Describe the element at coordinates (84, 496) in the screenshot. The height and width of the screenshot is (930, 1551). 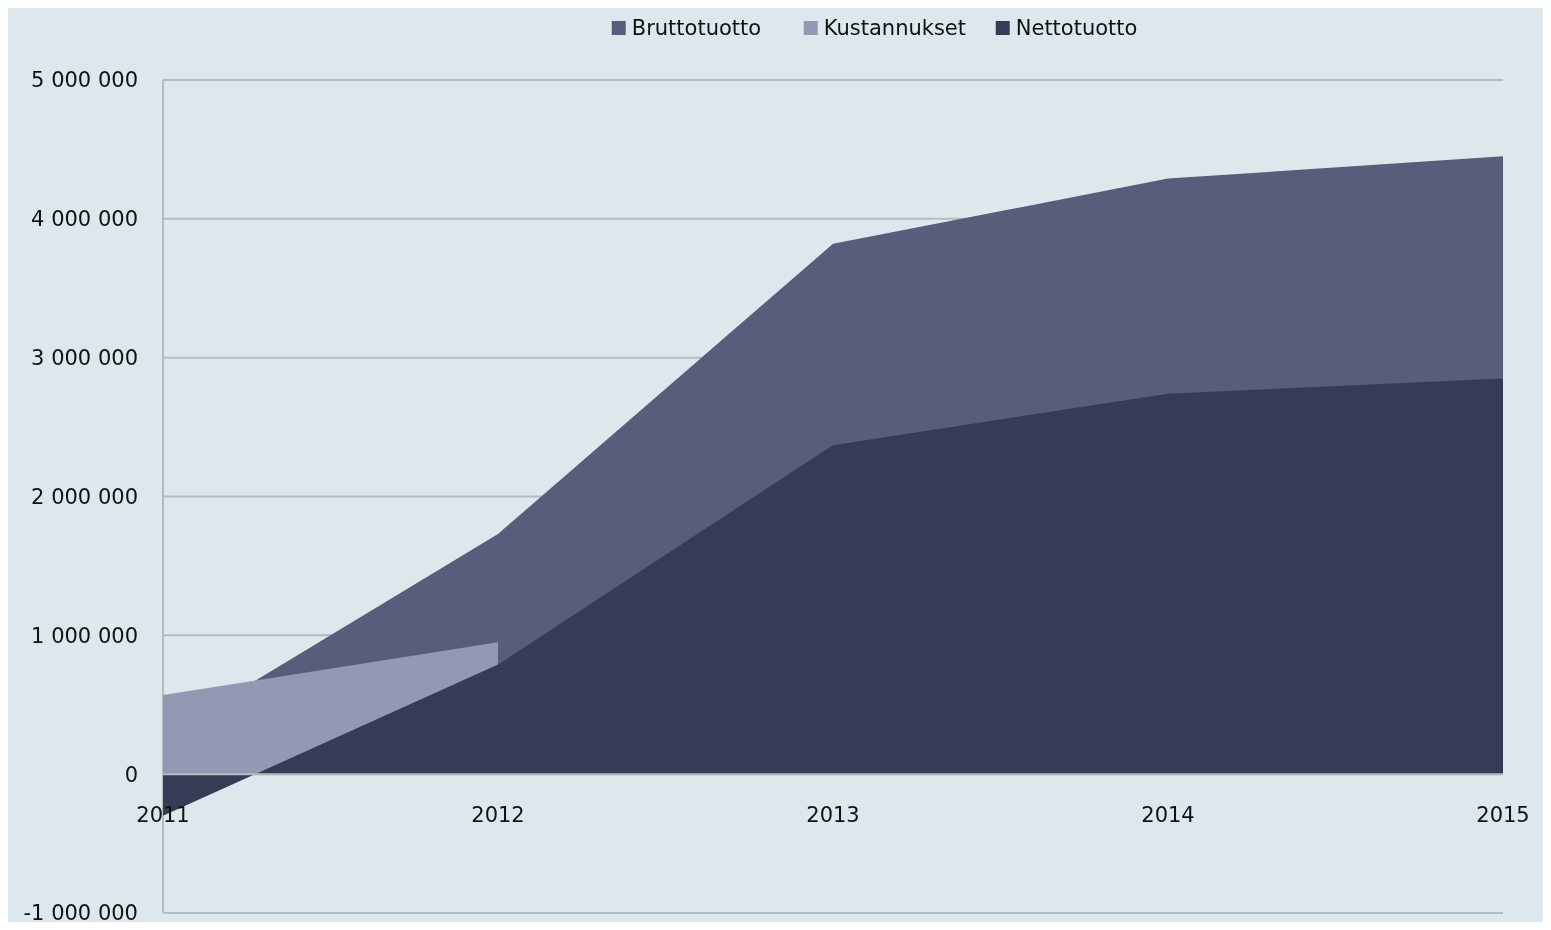
I see `y-tick-label: 2 000 000` at that location.